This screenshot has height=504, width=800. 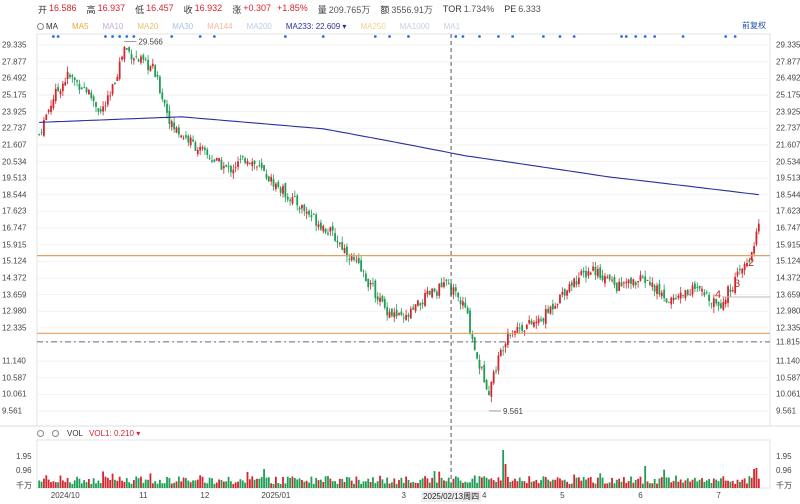 What do you see at coordinates (452, 26) in the screenshot?
I see `ma1-label: MA1` at bounding box center [452, 26].